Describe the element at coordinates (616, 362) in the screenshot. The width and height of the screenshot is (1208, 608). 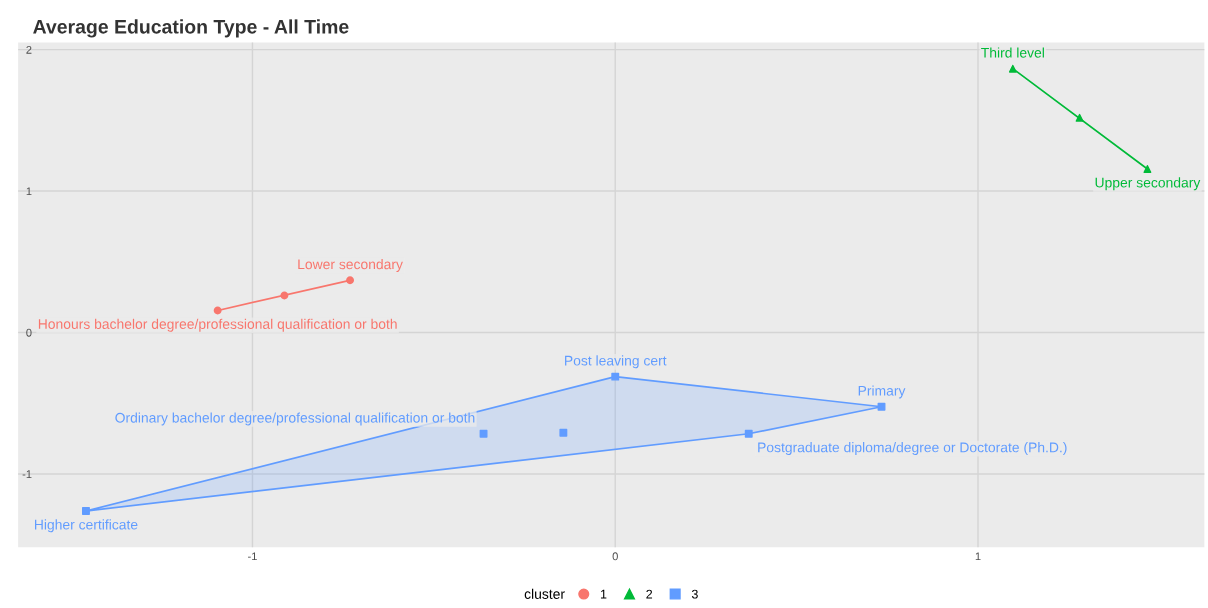
I see `annotation: Post leaving cert` at that location.